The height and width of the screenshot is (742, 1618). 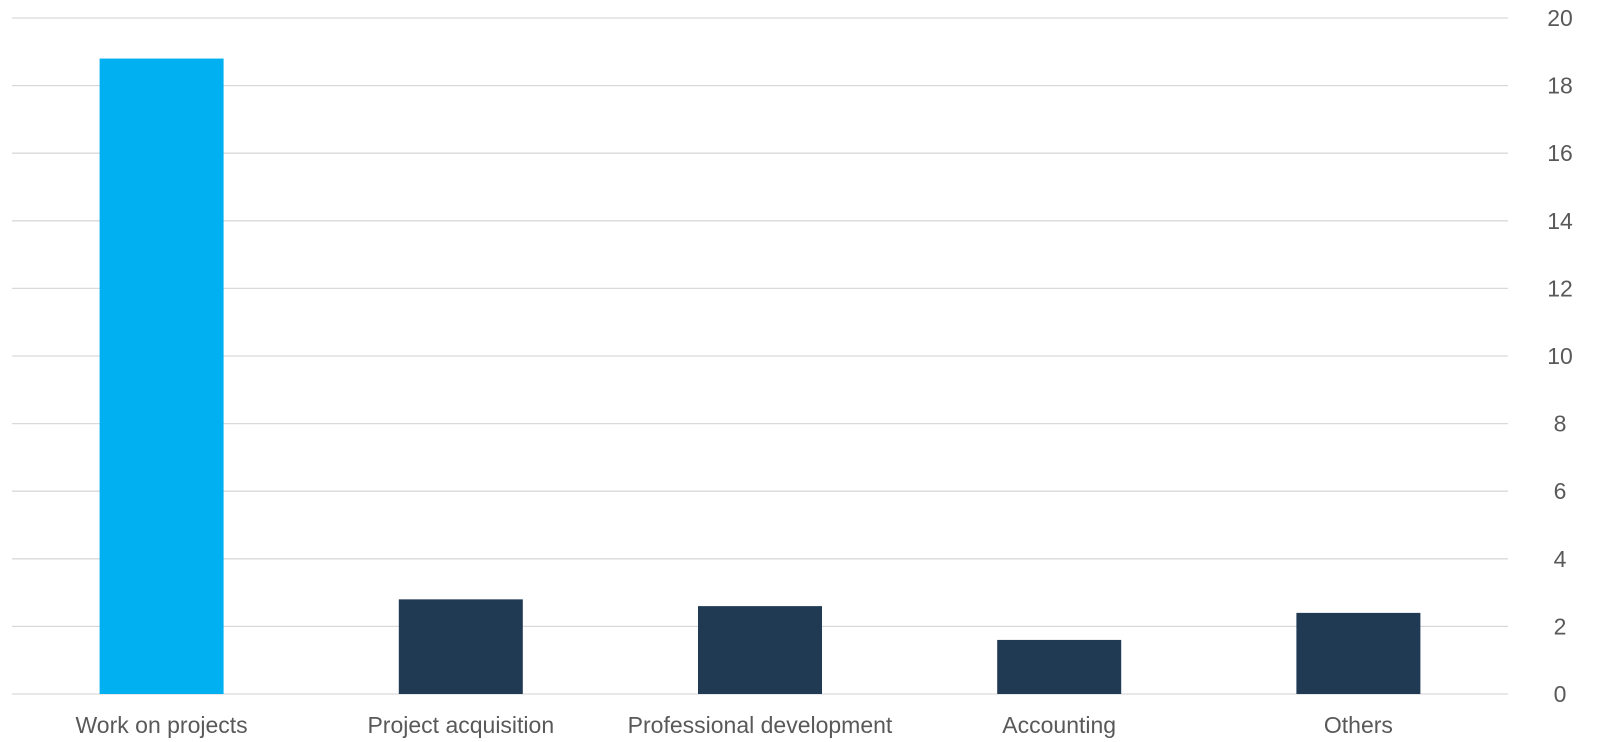 What do you see at coordinates (1560, 221) in the screenshot?
I see `y-tick-label: 14` at bounding box center [1560, 221].